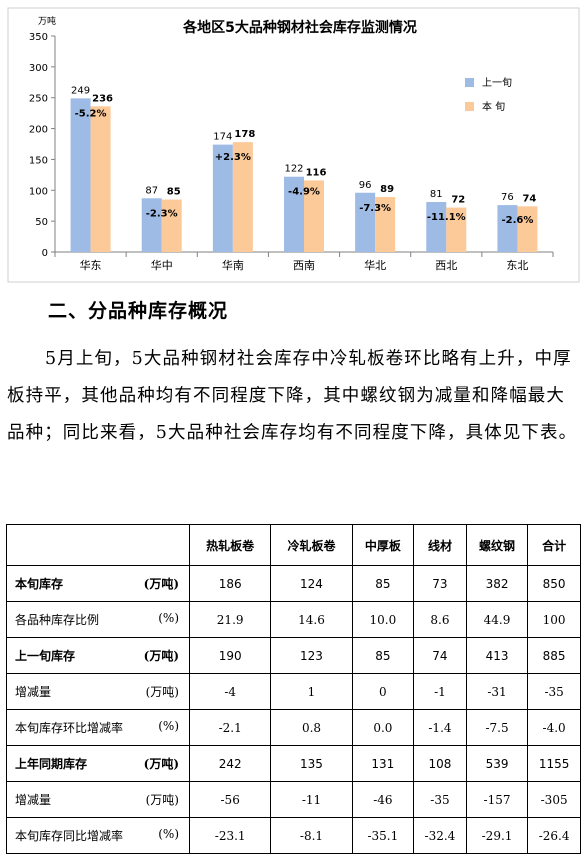 The height and width of the screenshot is (859, 587). I want to click on table-cell: -157, so click(497, 799).